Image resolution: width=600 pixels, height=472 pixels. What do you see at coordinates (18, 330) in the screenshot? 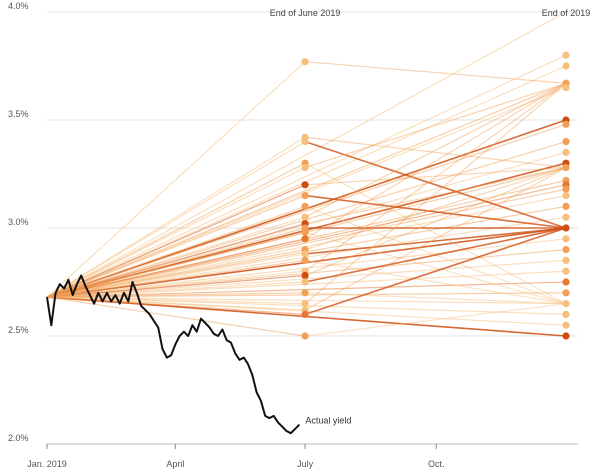
I see `y-tick-label: 2.5%` at bounding box center [18, 330].